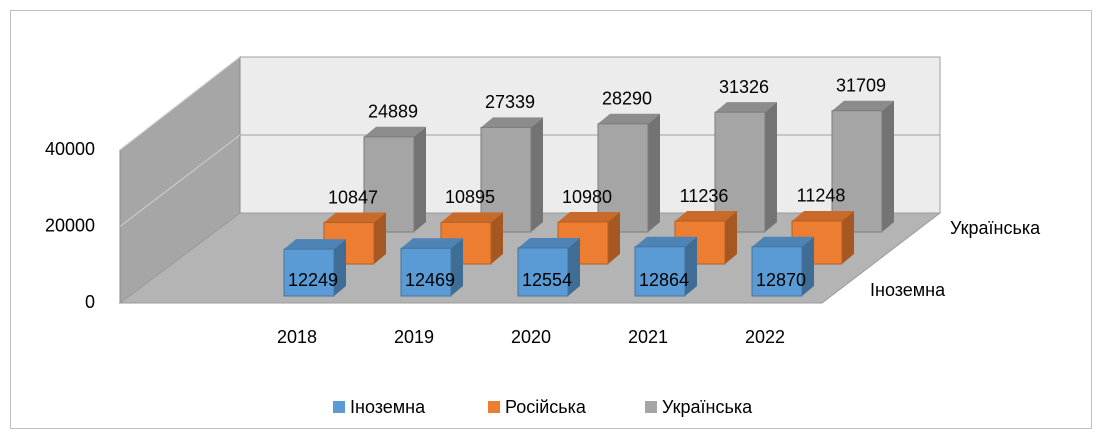 The height and width of the screenshot is (439, 1102). Describe the element at coordinates (353, 197) in the screenshot. I see `data-label: 10847` at that location.